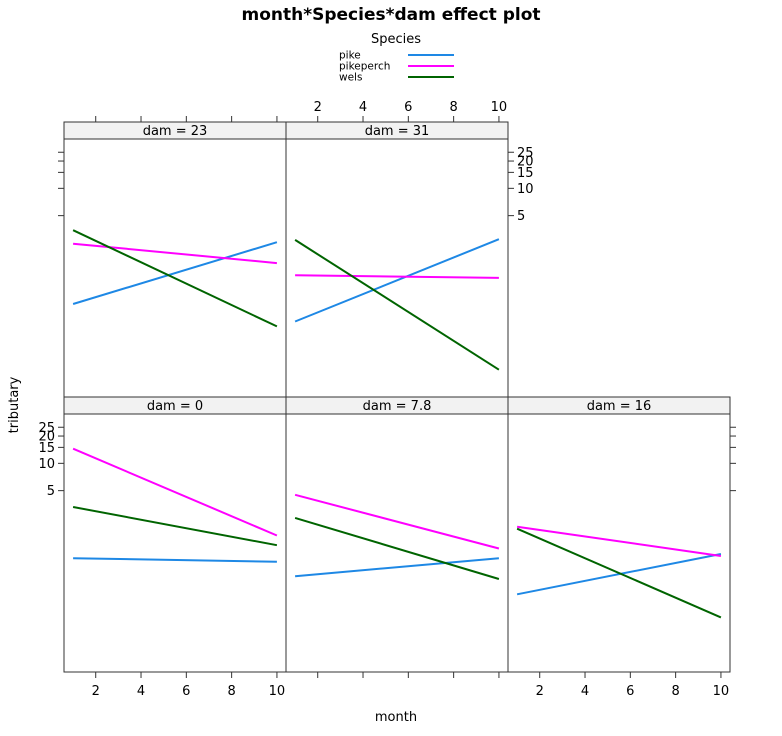  Describe the element at coordinates (175, 406) in the screenshot. I see `panel-strip-label: dam = 0` at that location.